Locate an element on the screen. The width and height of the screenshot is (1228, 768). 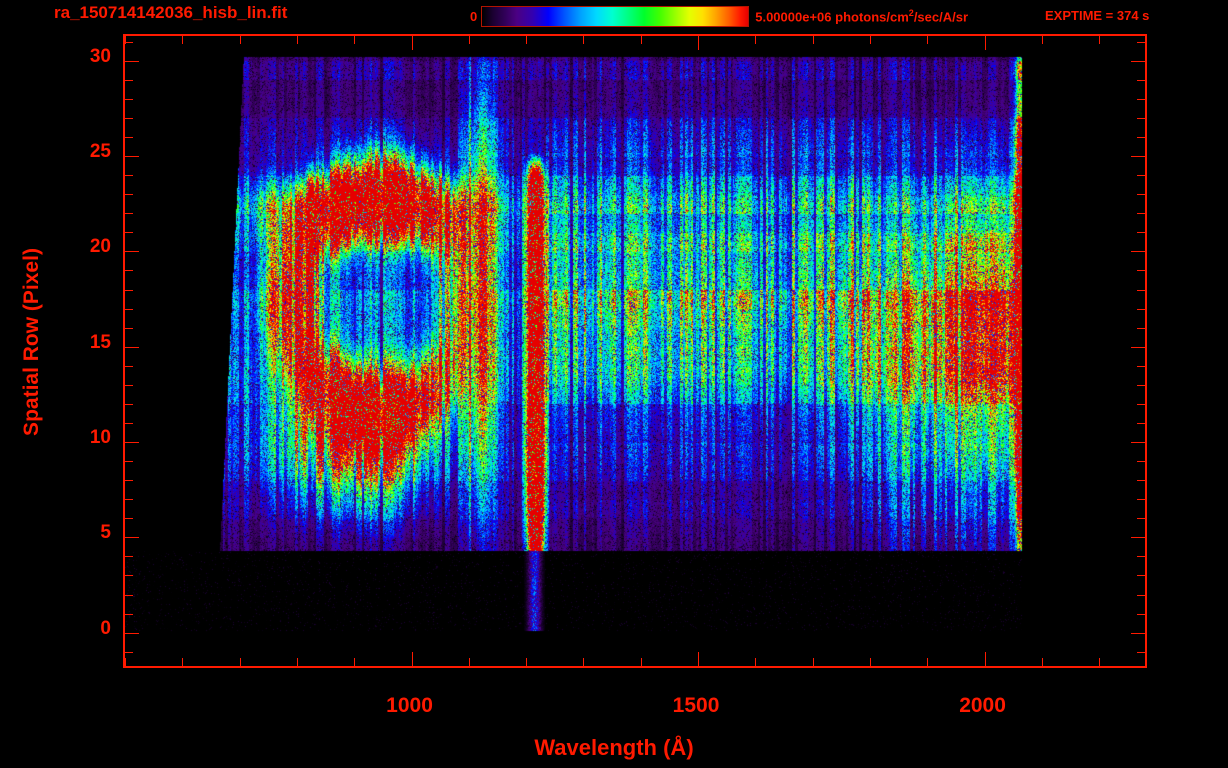
y-tick-label: 25 is located at coordinates (100, 152).